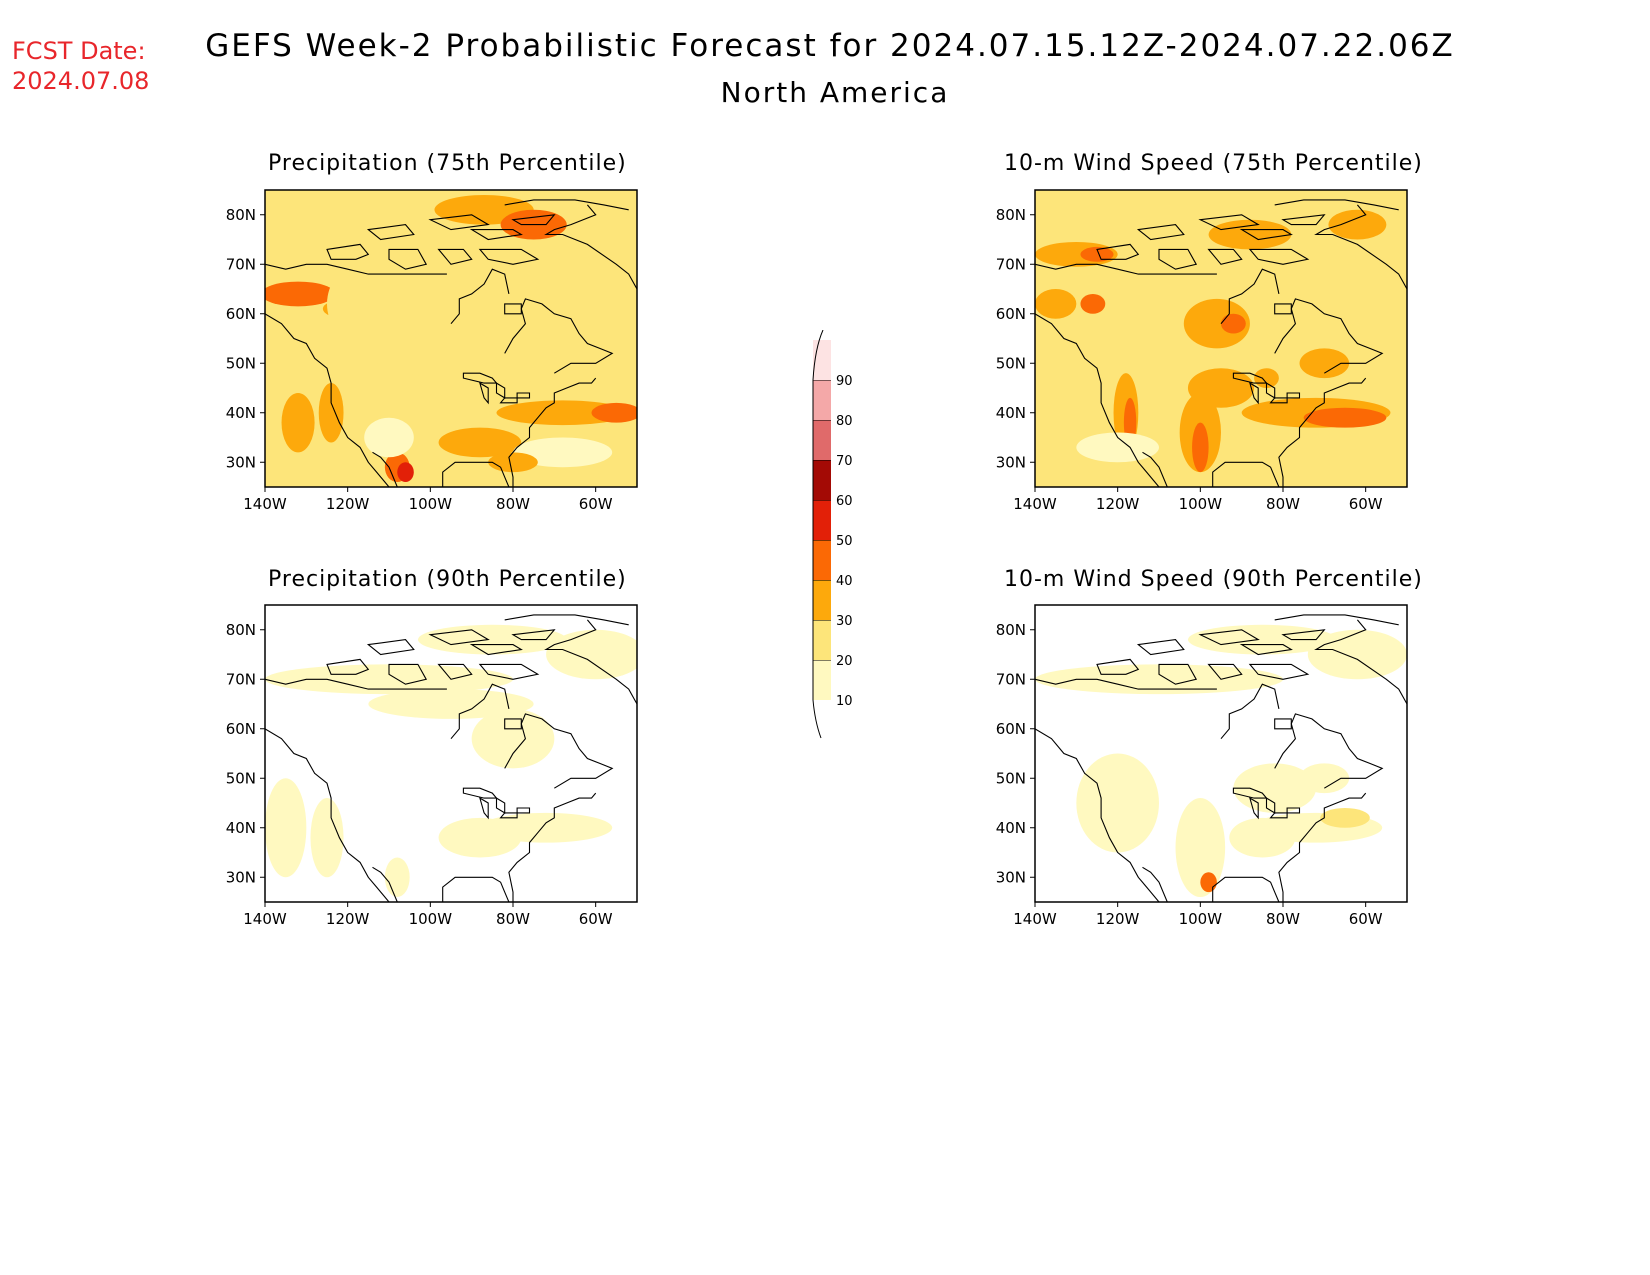 The width and height of the screenshot is (1650, 1275). I want to click on map-frame, so click(451, 338).